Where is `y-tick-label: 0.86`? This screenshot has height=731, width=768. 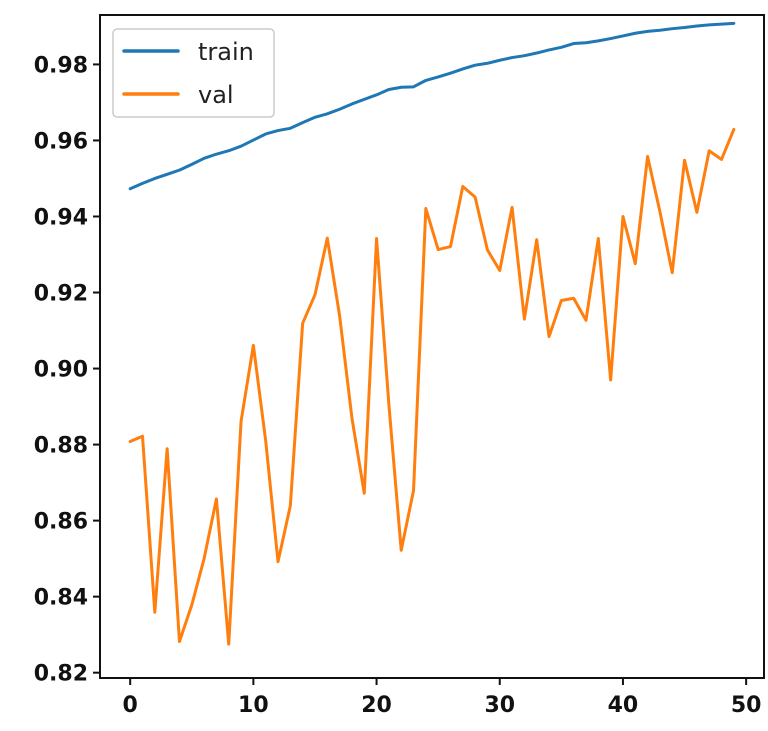
y-tick-label: 0.86 is located at coordinates (61, 522).